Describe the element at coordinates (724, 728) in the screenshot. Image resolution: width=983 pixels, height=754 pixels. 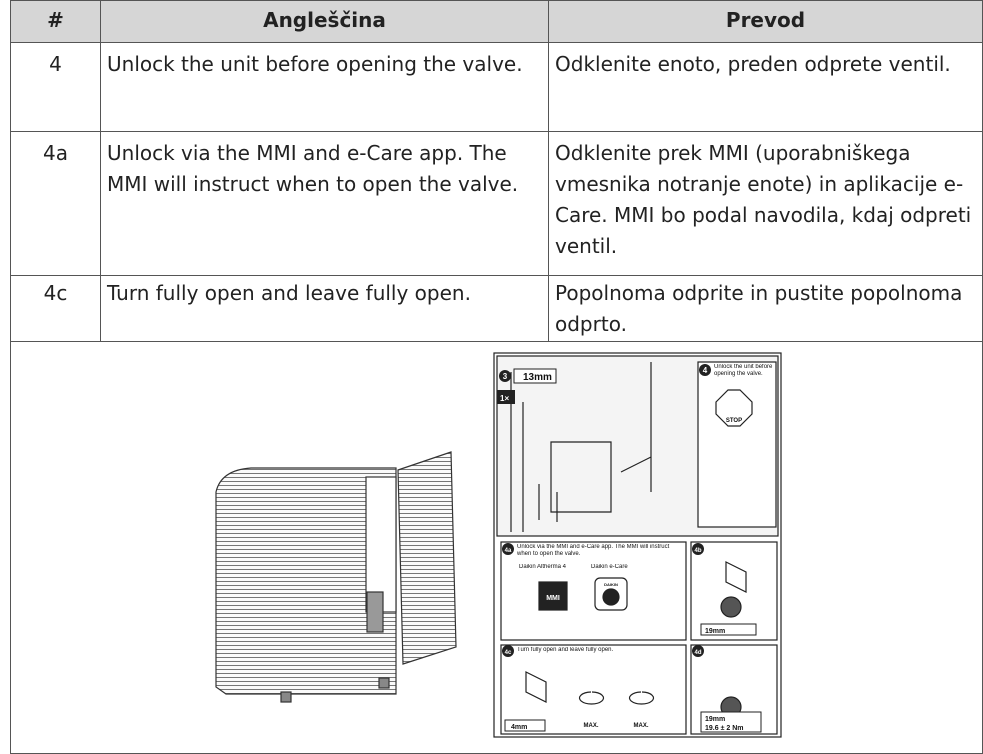
I see `torque-label: 19.6 ± 2 Nm` at that location.